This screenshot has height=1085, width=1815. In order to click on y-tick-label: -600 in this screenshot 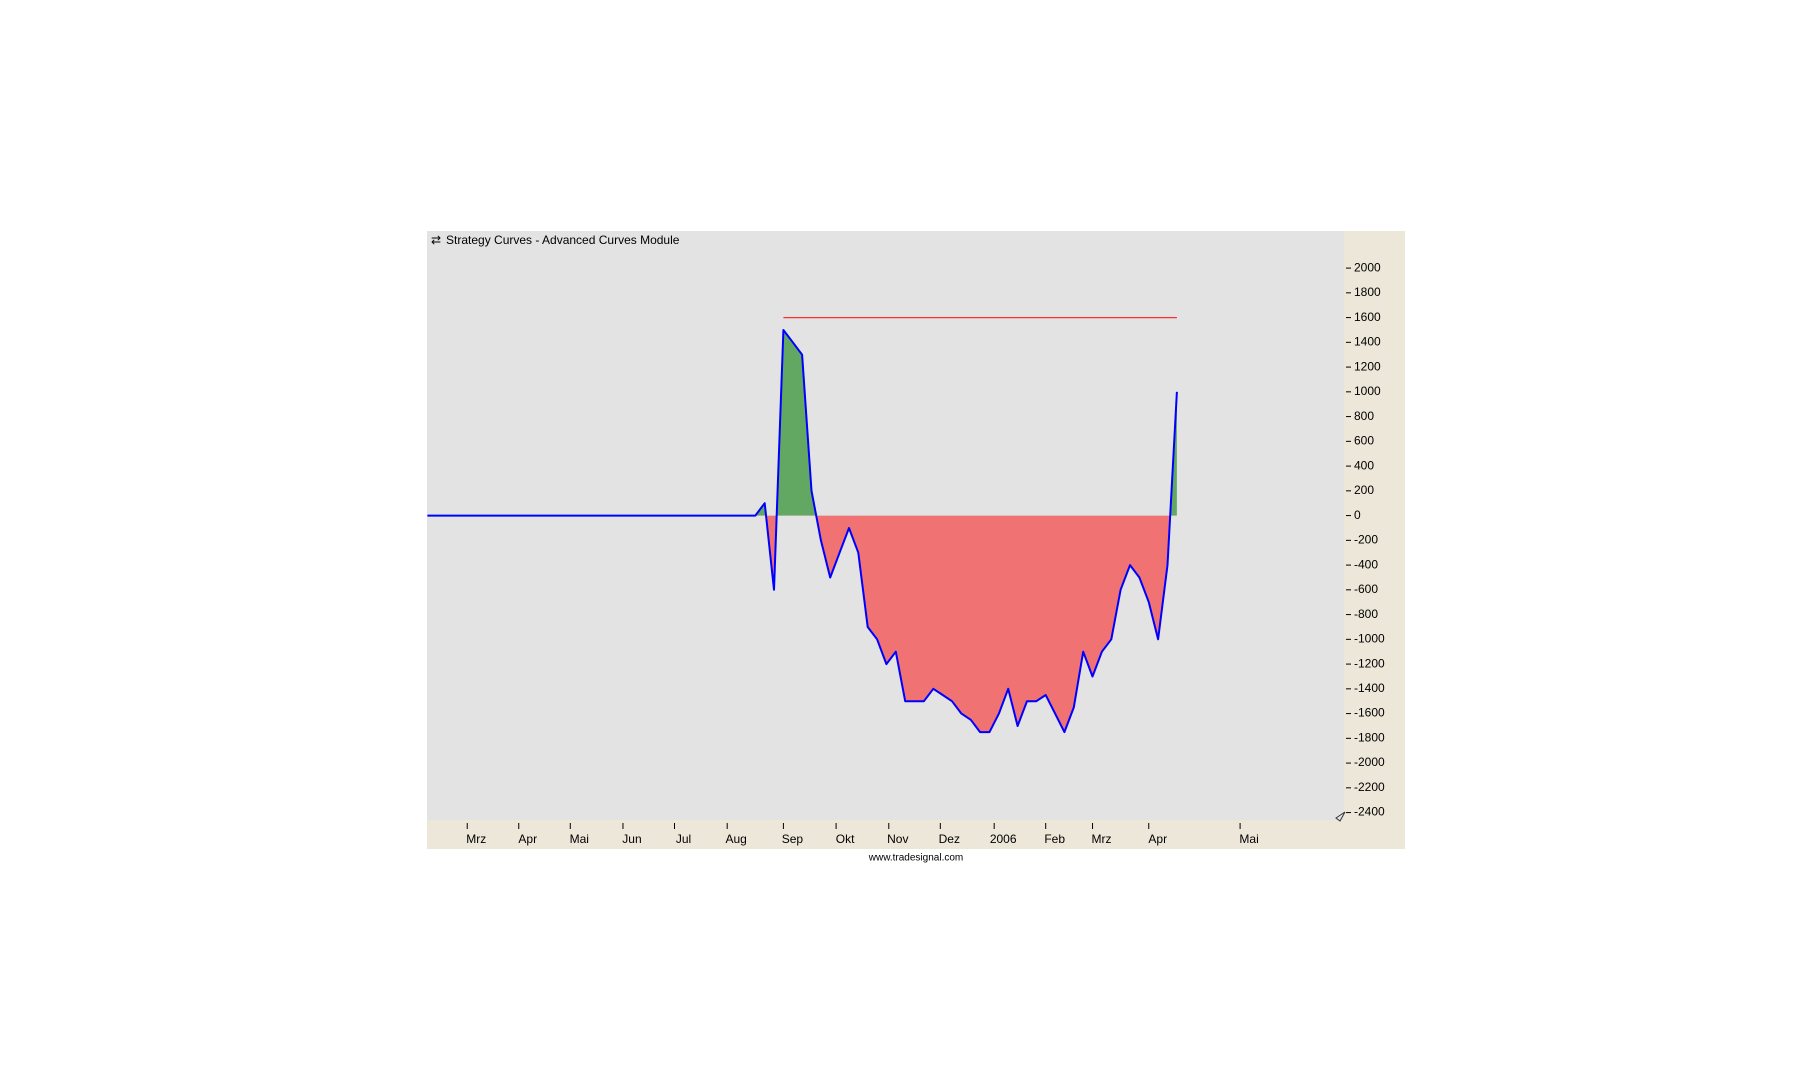, I will do `click(1366, 589)`.